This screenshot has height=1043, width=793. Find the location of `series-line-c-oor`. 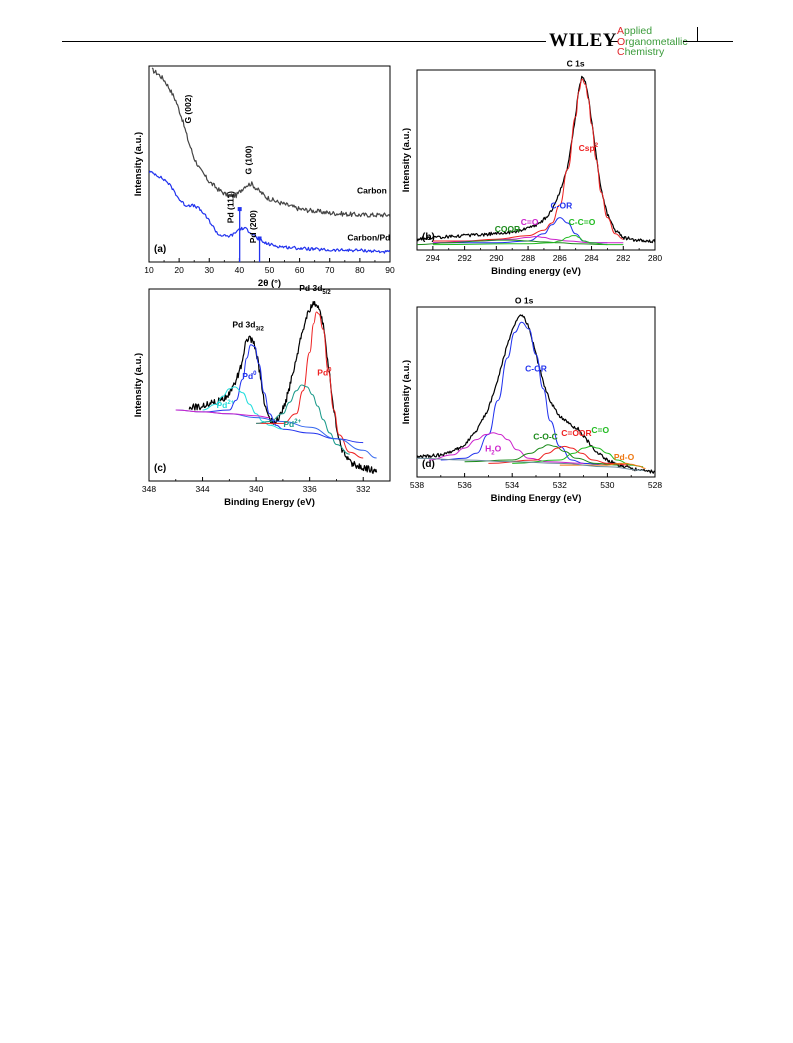

series-line-c-oor is located at coordinates (560, 455).